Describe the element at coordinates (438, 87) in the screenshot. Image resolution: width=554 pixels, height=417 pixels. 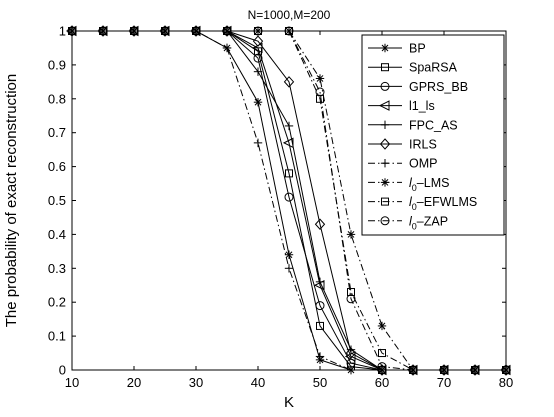
I see `legend-label: GPRS_BB` at that location.